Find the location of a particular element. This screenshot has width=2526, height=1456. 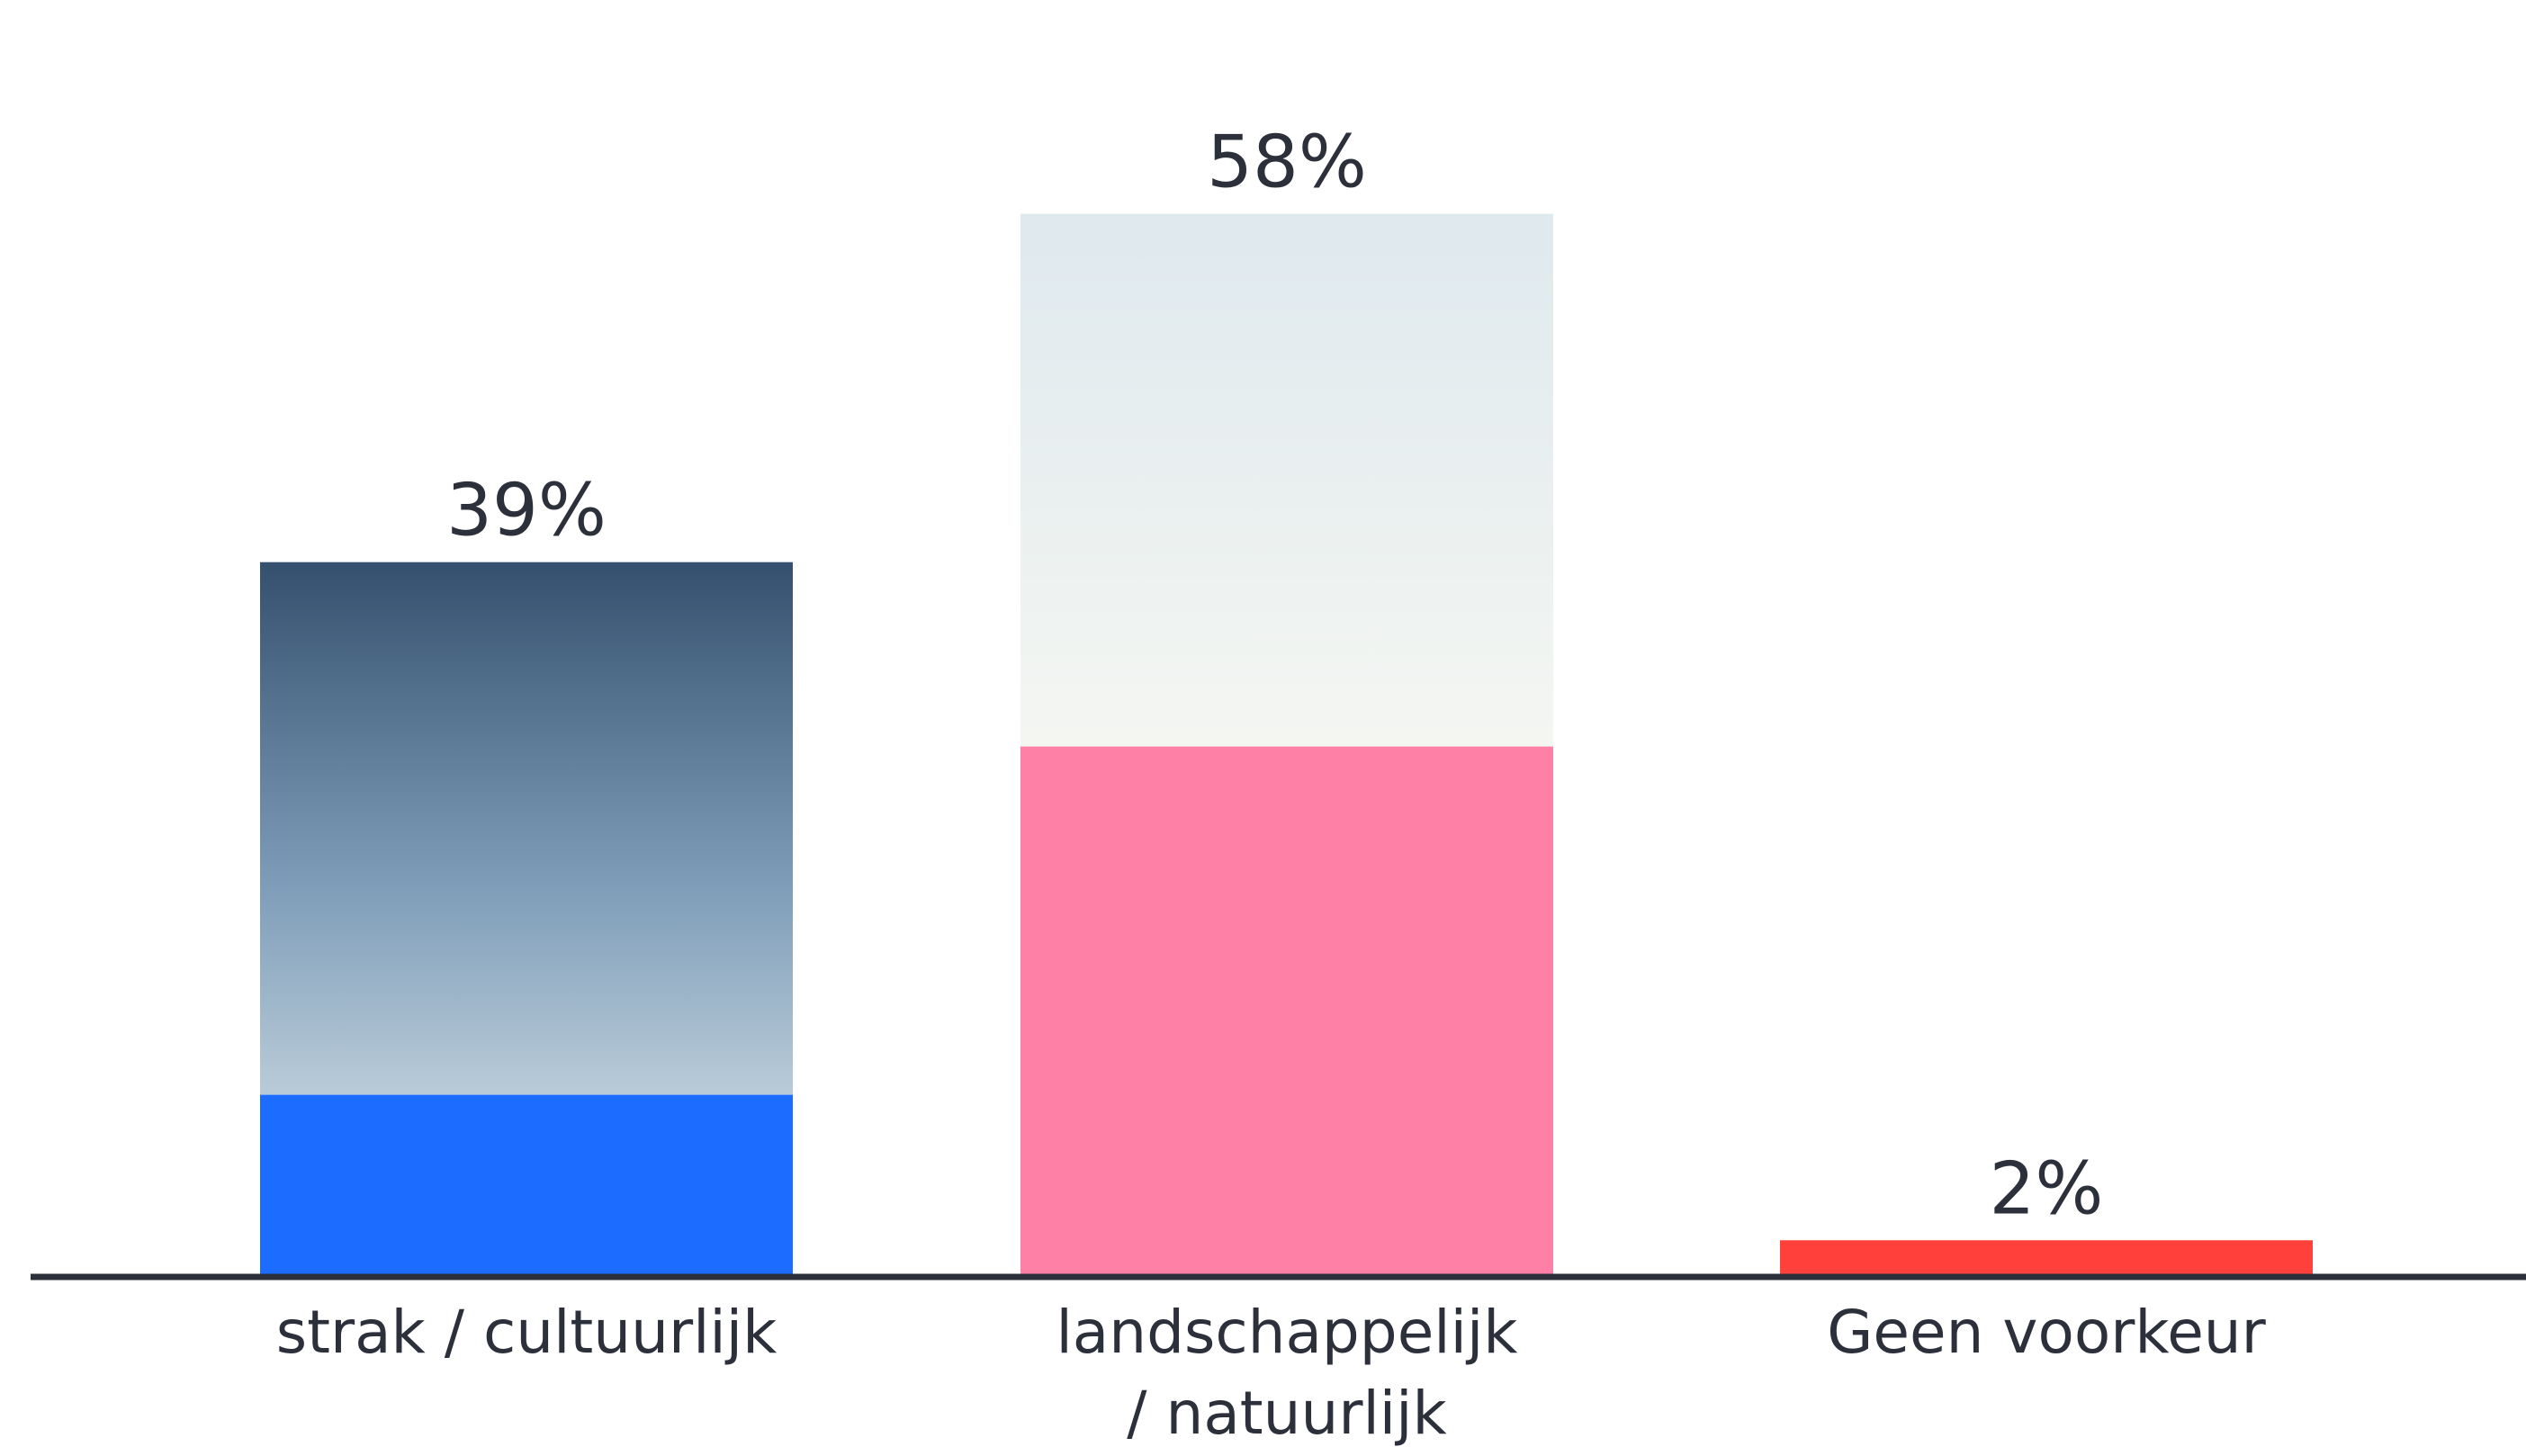

brick-houses-street-roundabout-photo is located at coordinates (526, 829).